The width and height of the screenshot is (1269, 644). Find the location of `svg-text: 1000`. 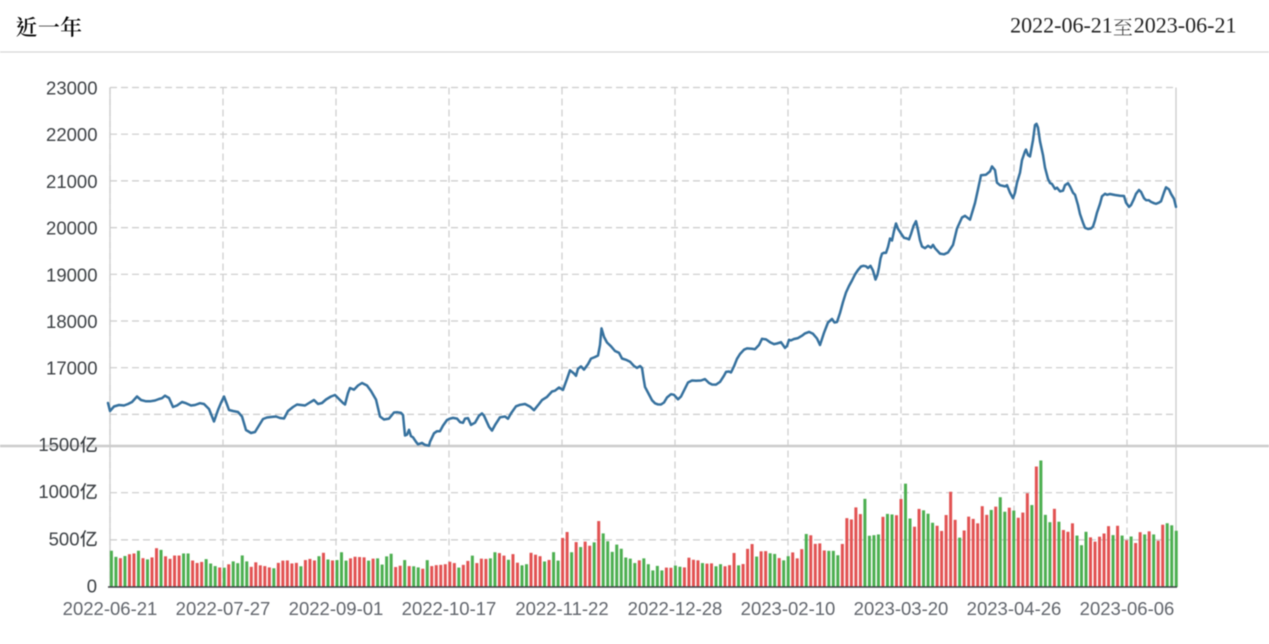

svg-text: 1000 is located at coordinates (58, 491).